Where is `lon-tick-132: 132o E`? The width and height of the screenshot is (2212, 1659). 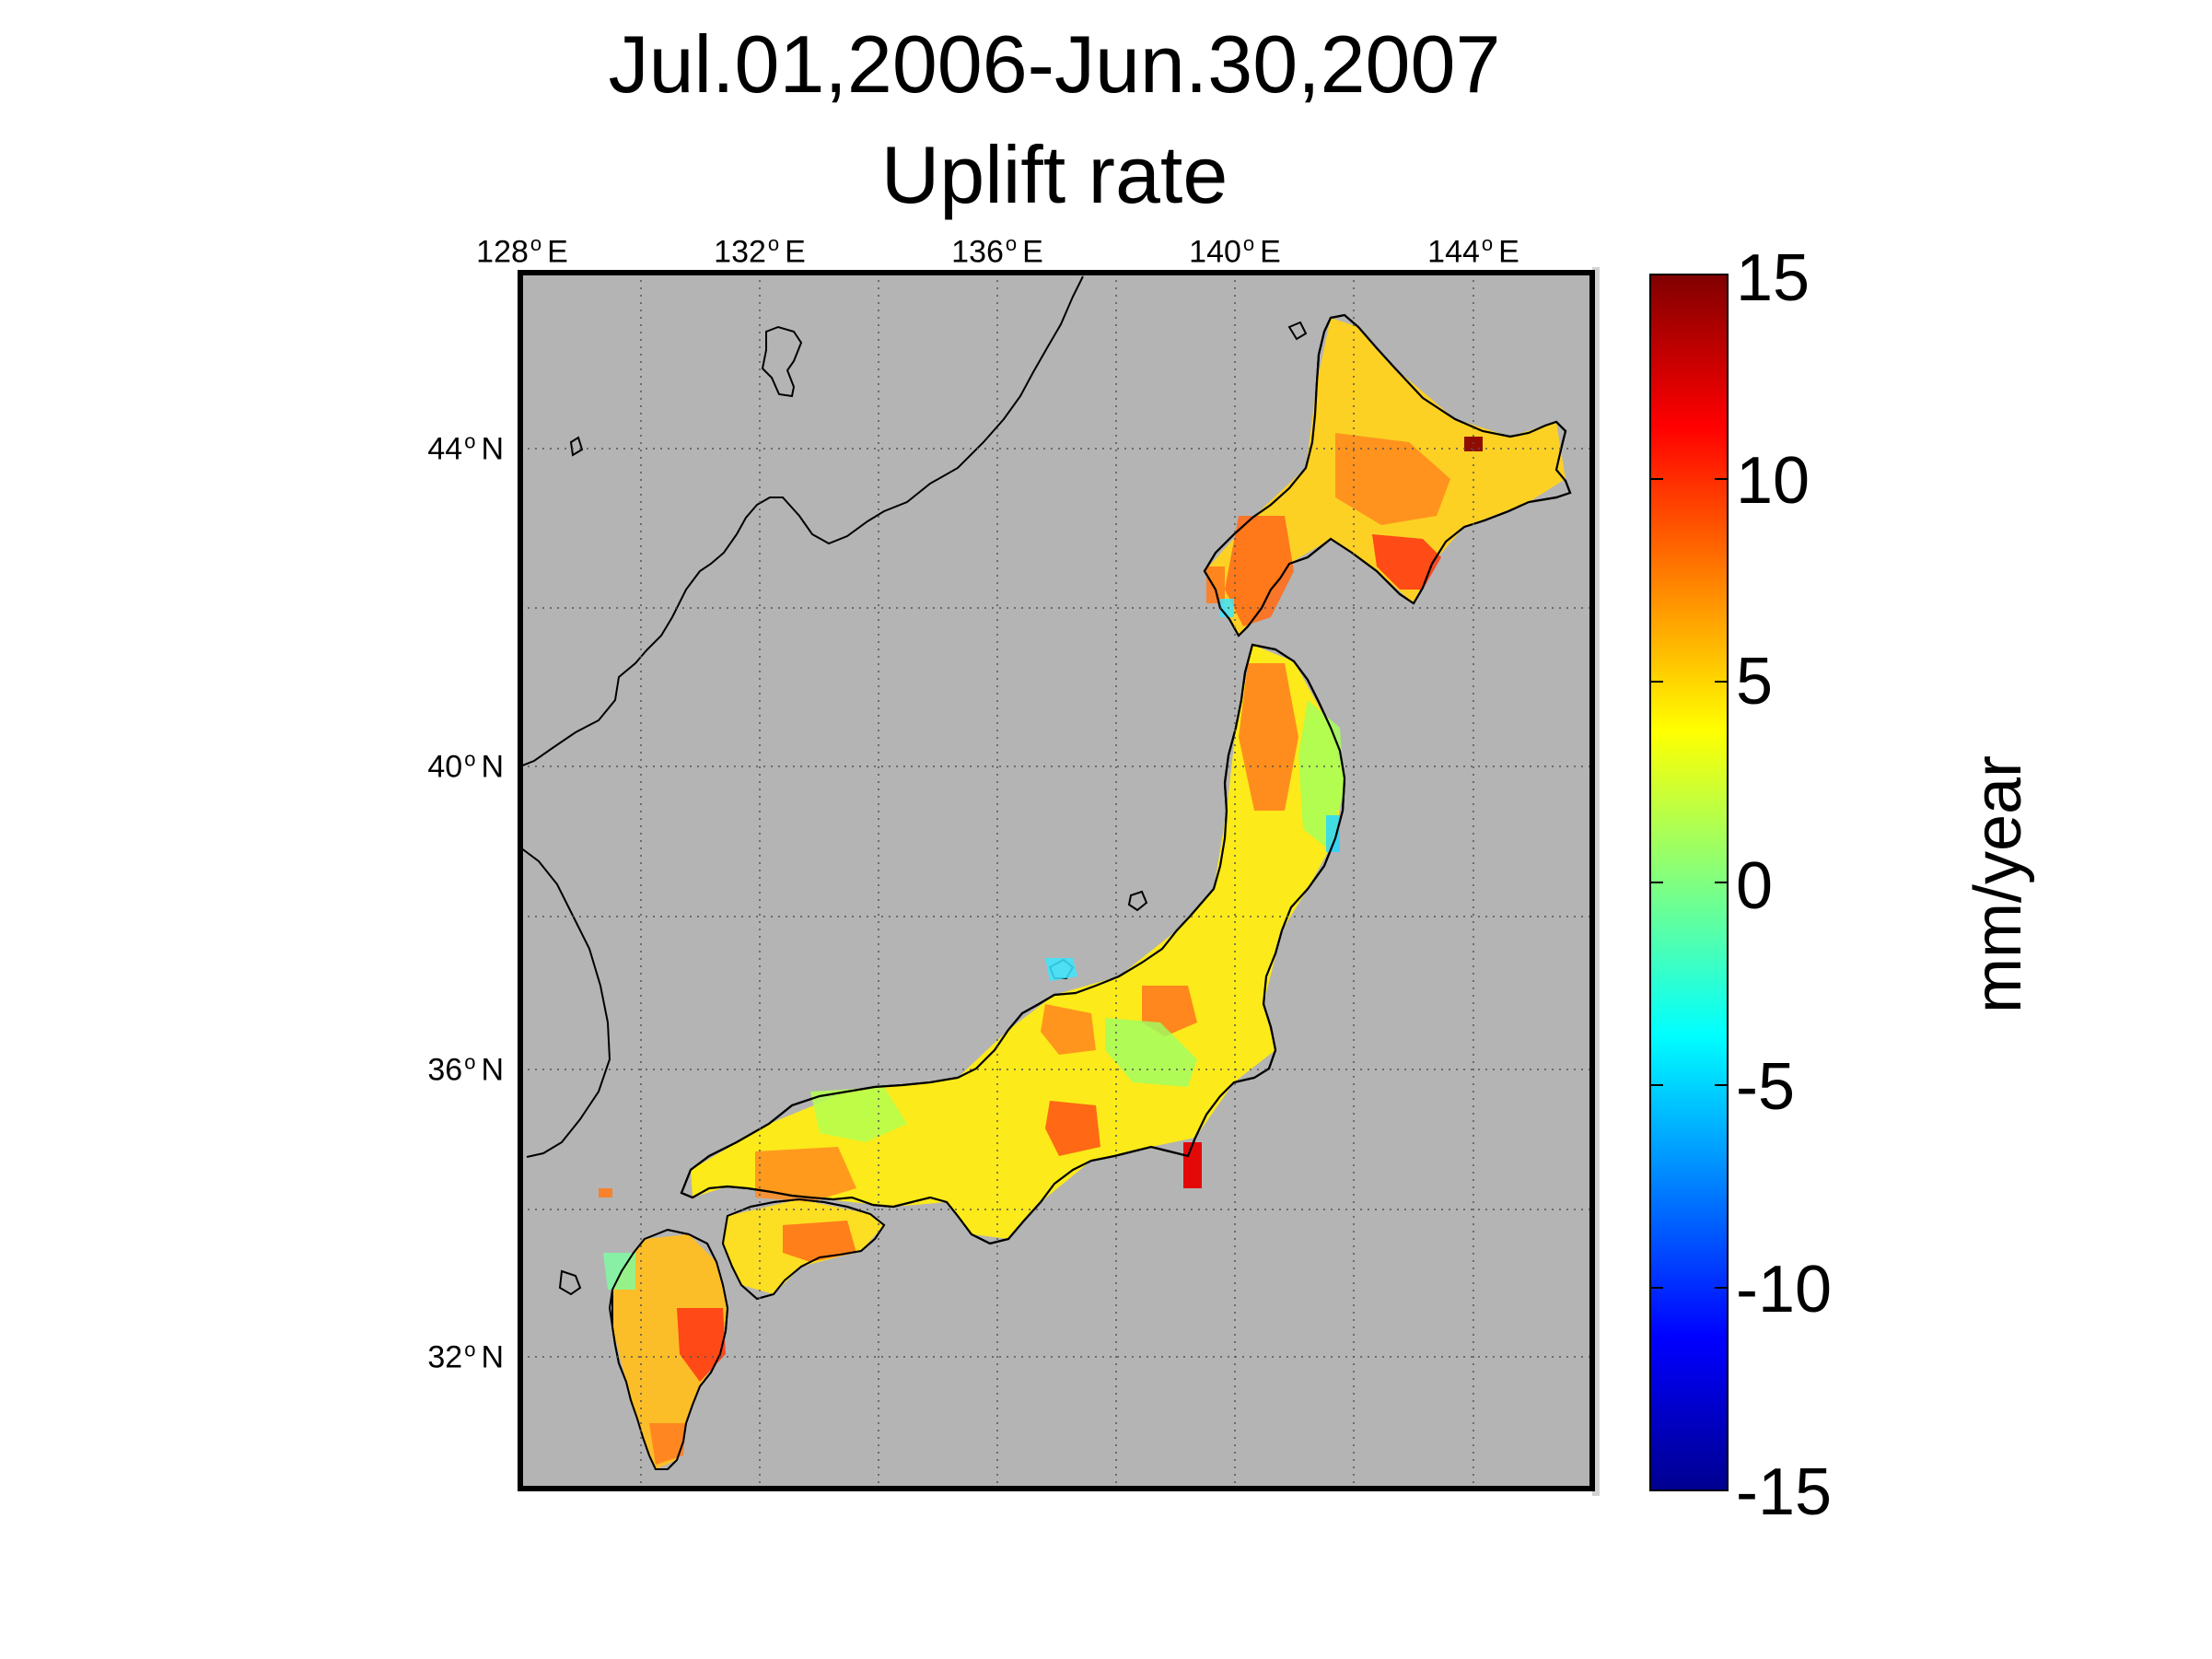
lon-tick-132: 132o E is located at coordinates (760, 251).